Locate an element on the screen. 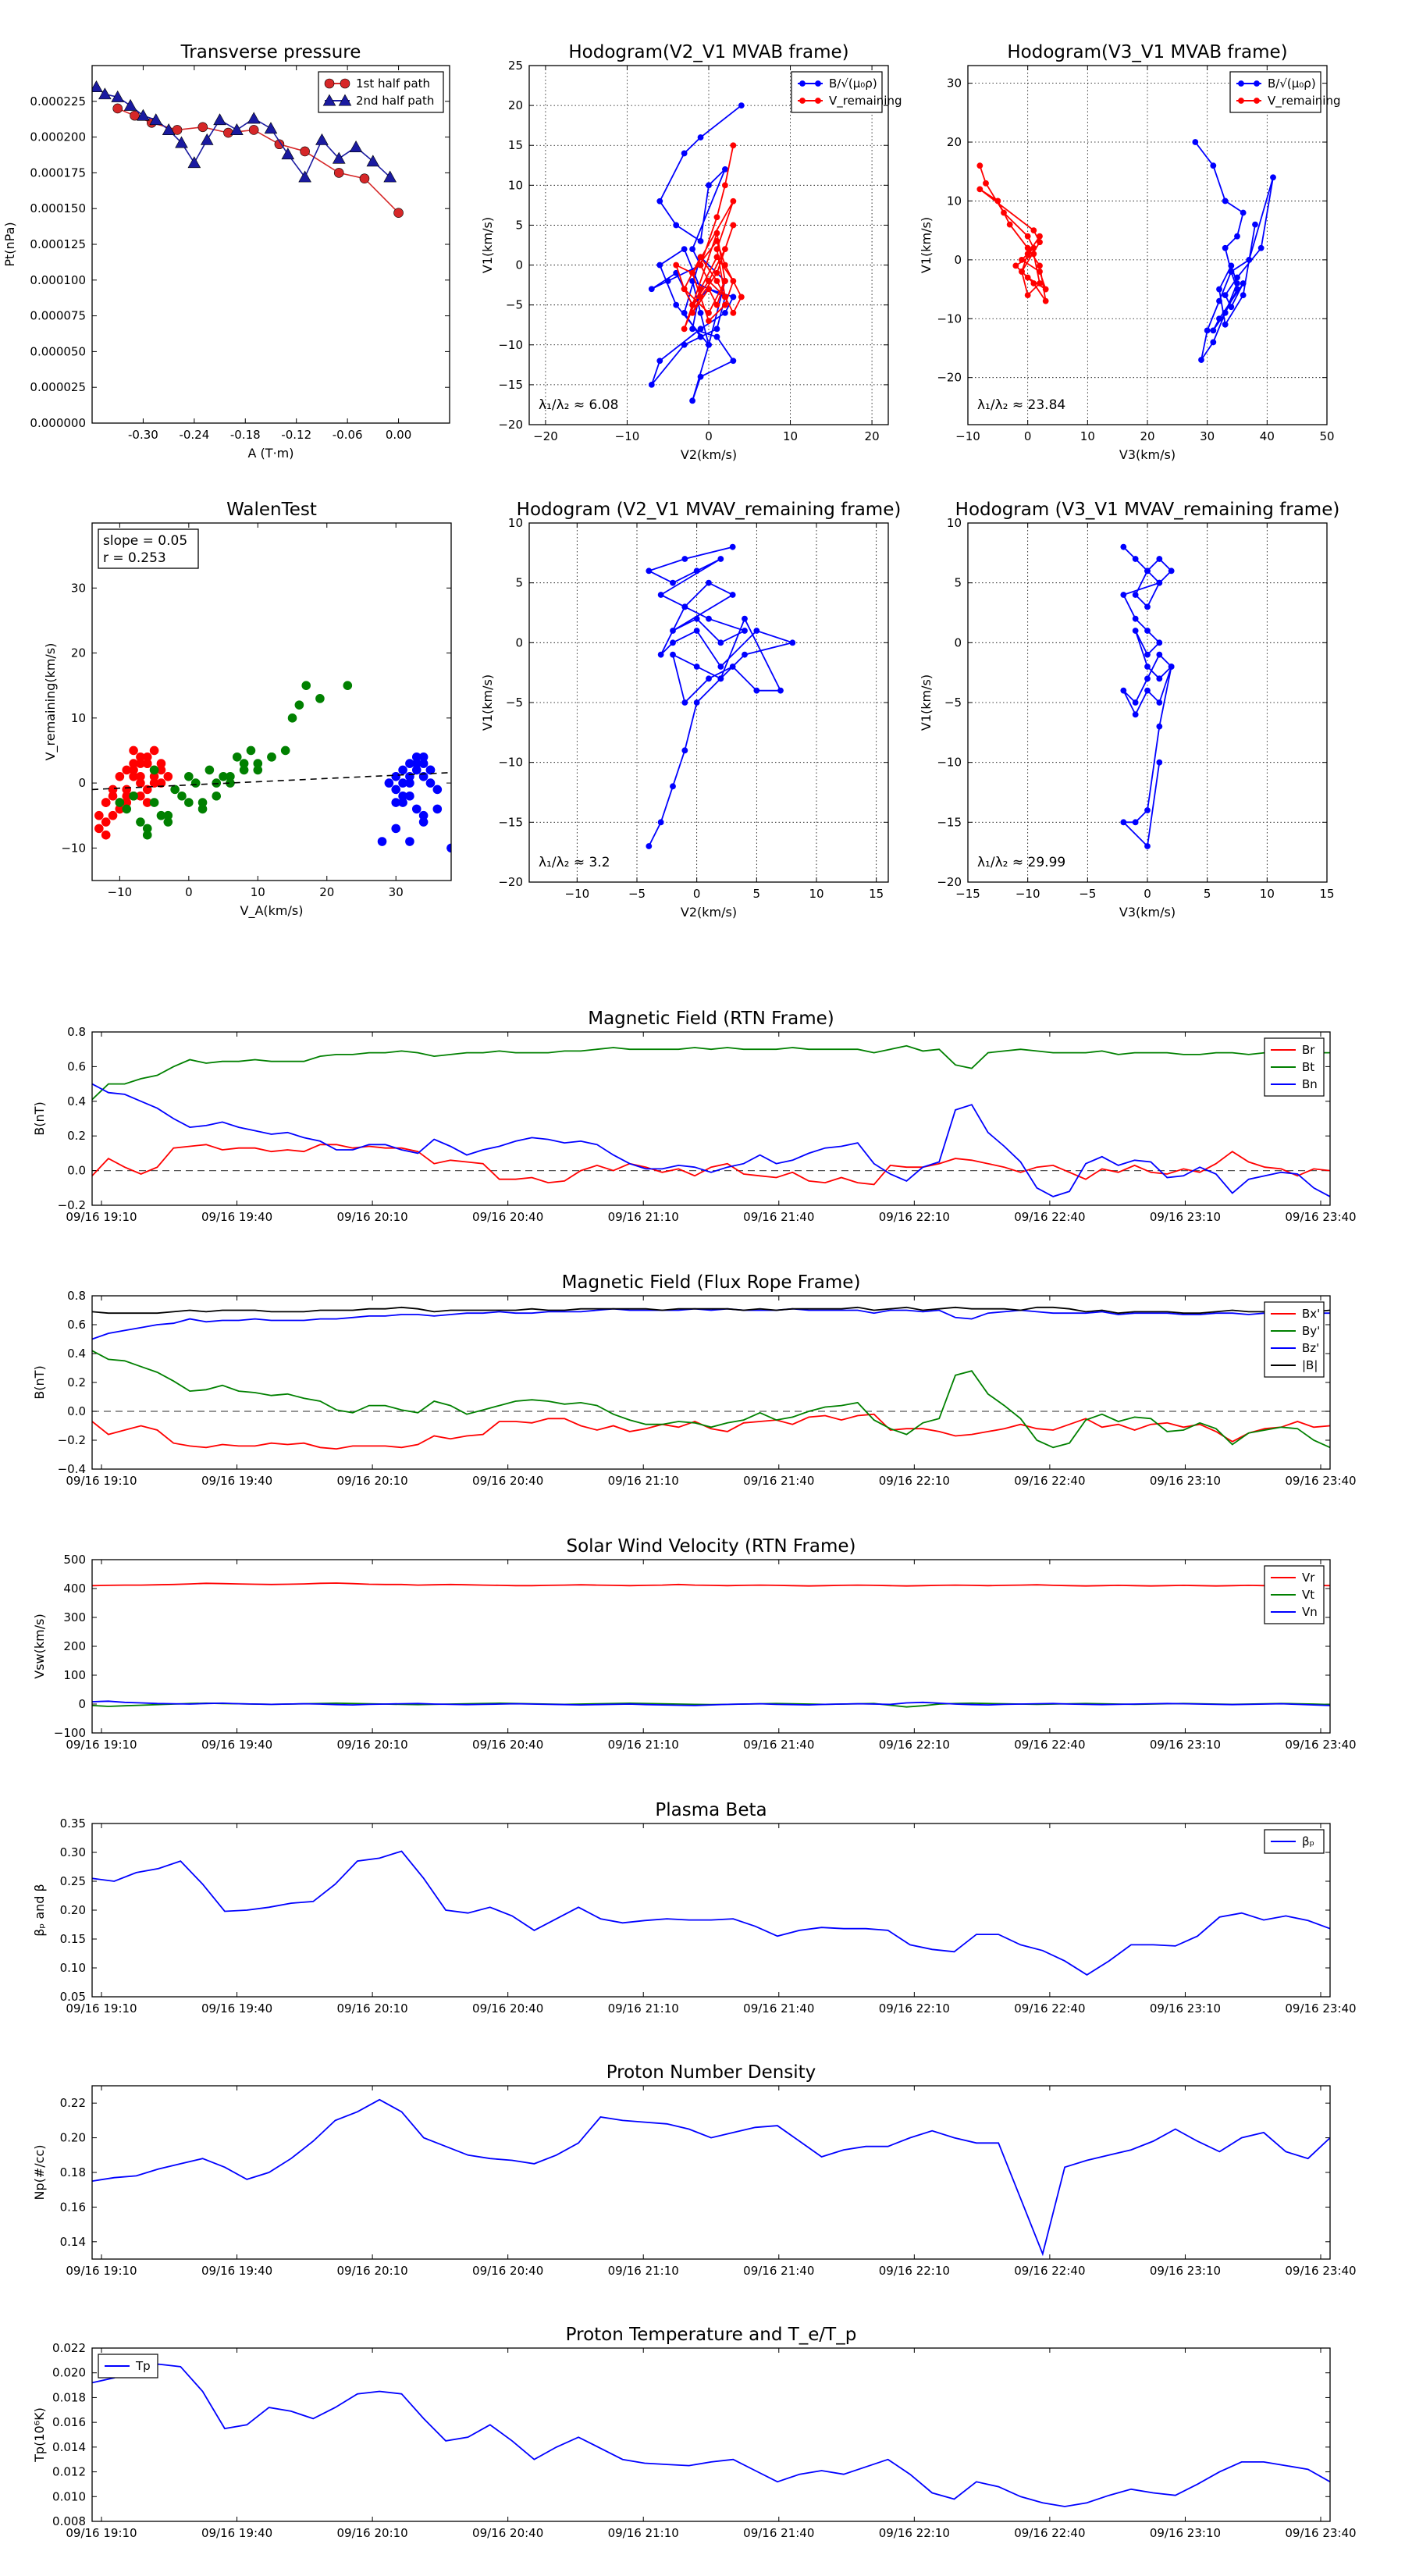 Image resolution: width=1405 pixels, height=2576 pixels. x-tick-label: 09/16 23:10 is located at coordinates (1185, 1745).